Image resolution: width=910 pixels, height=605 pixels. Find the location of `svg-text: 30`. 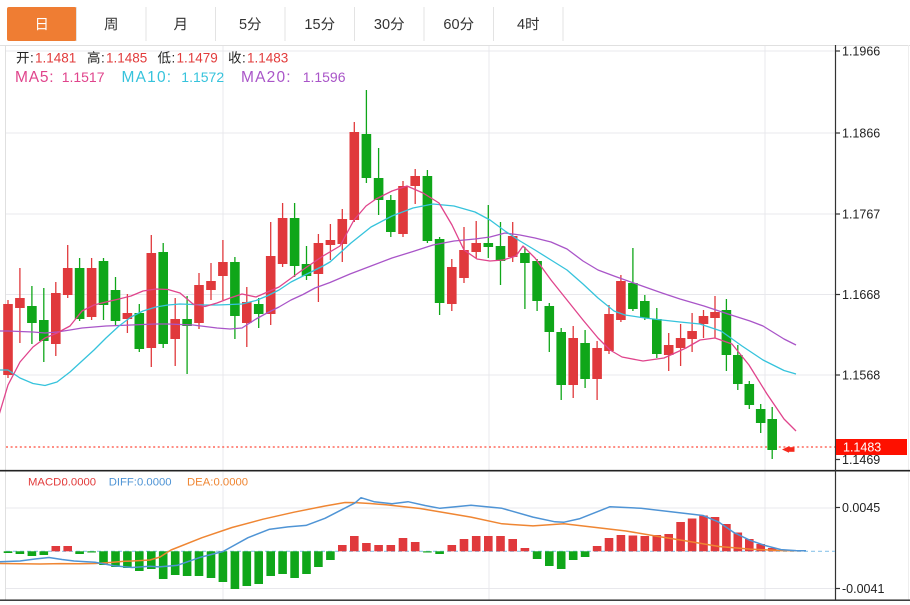

svg-text: 30 is located at coordinates (382, 25).